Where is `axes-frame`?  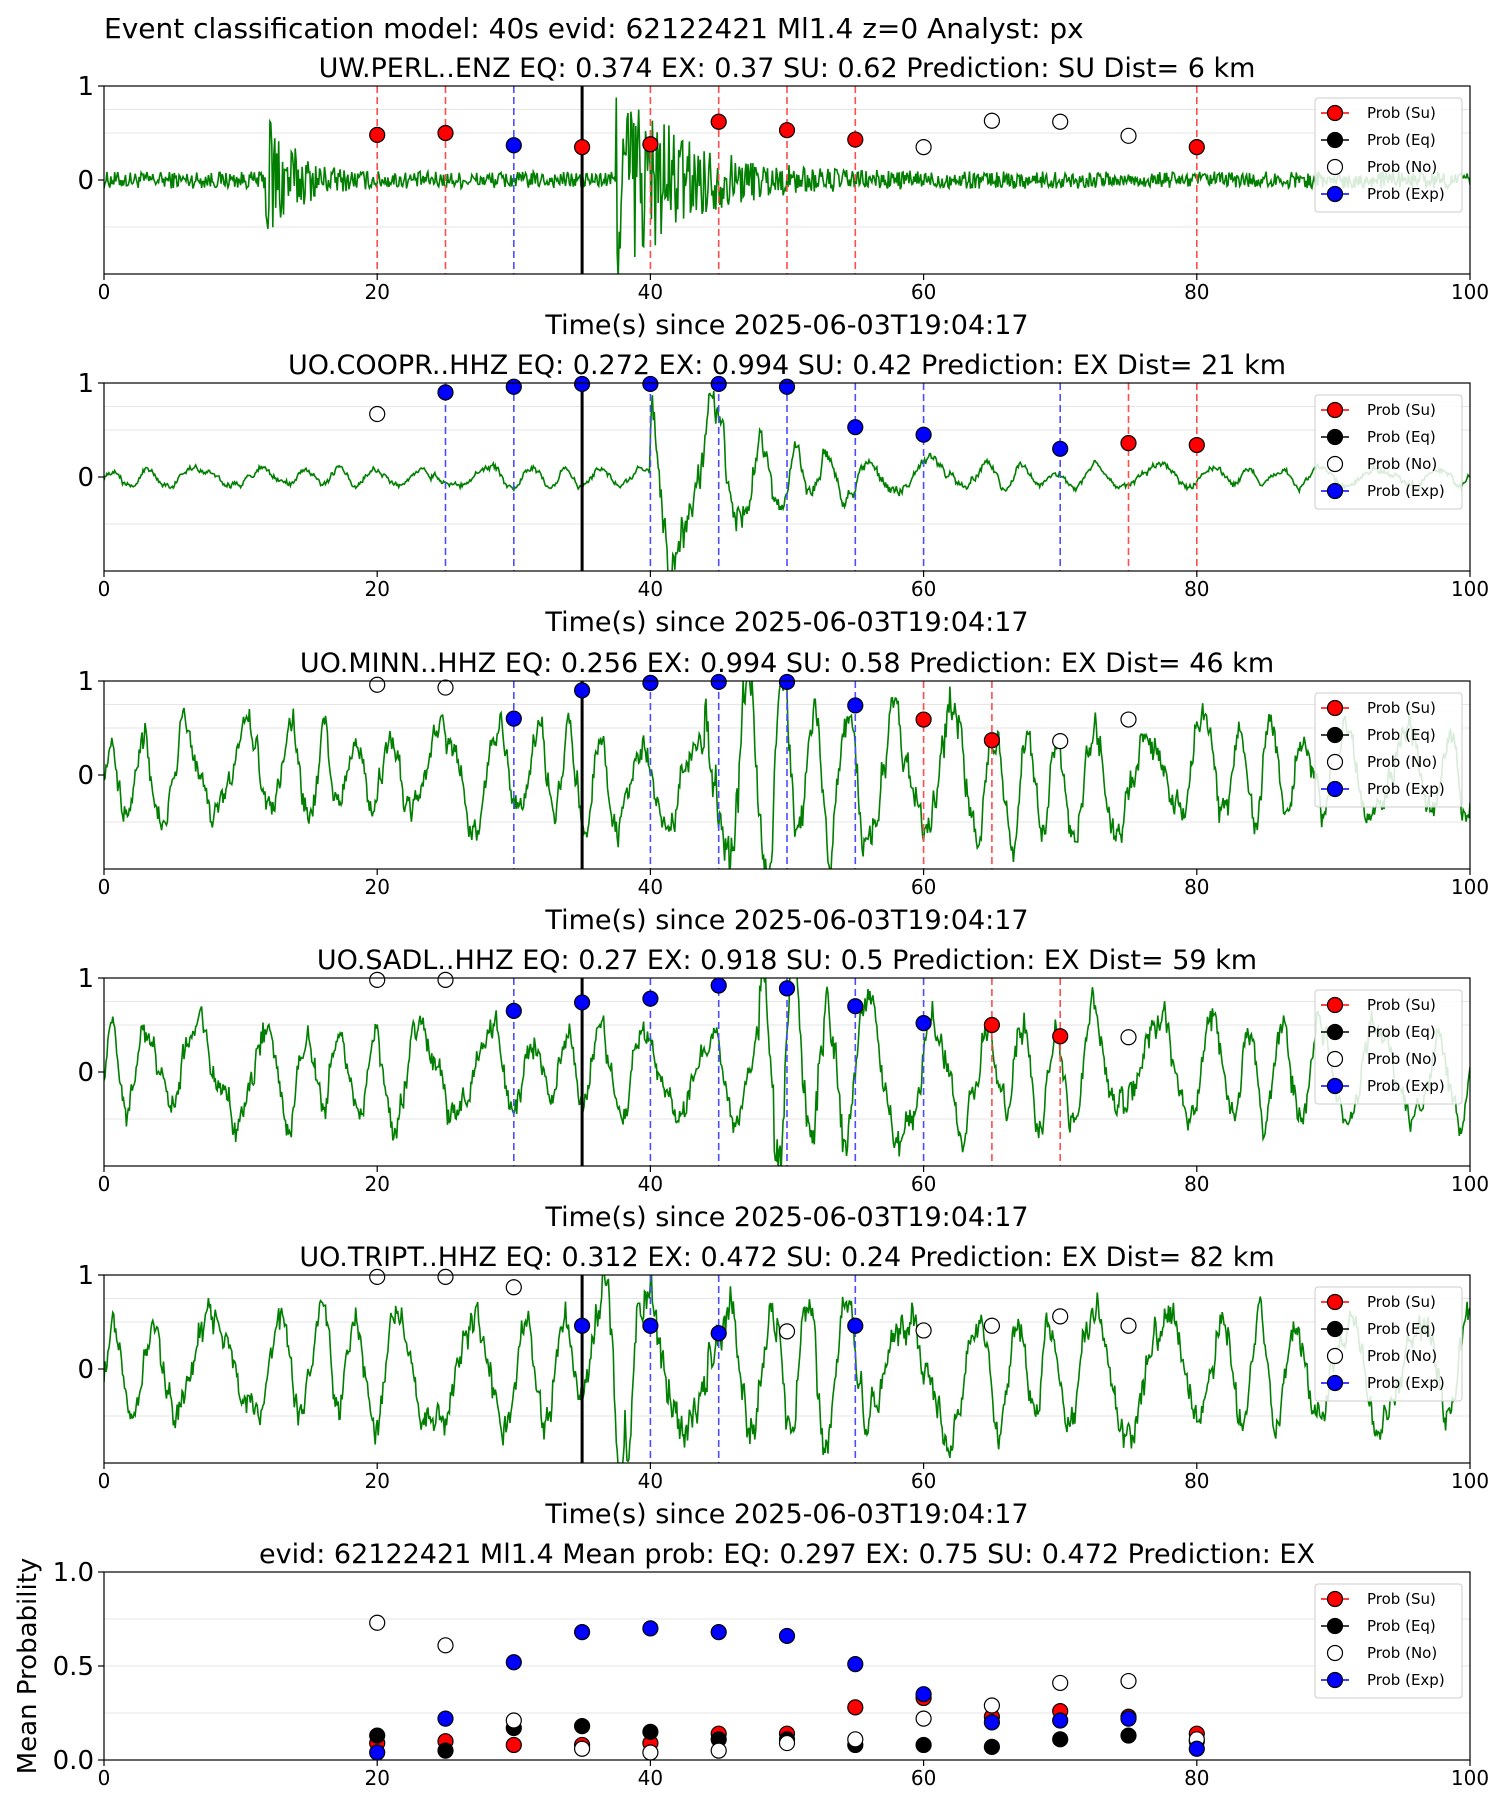 axes-frame is located at coordinates (787, 1369).